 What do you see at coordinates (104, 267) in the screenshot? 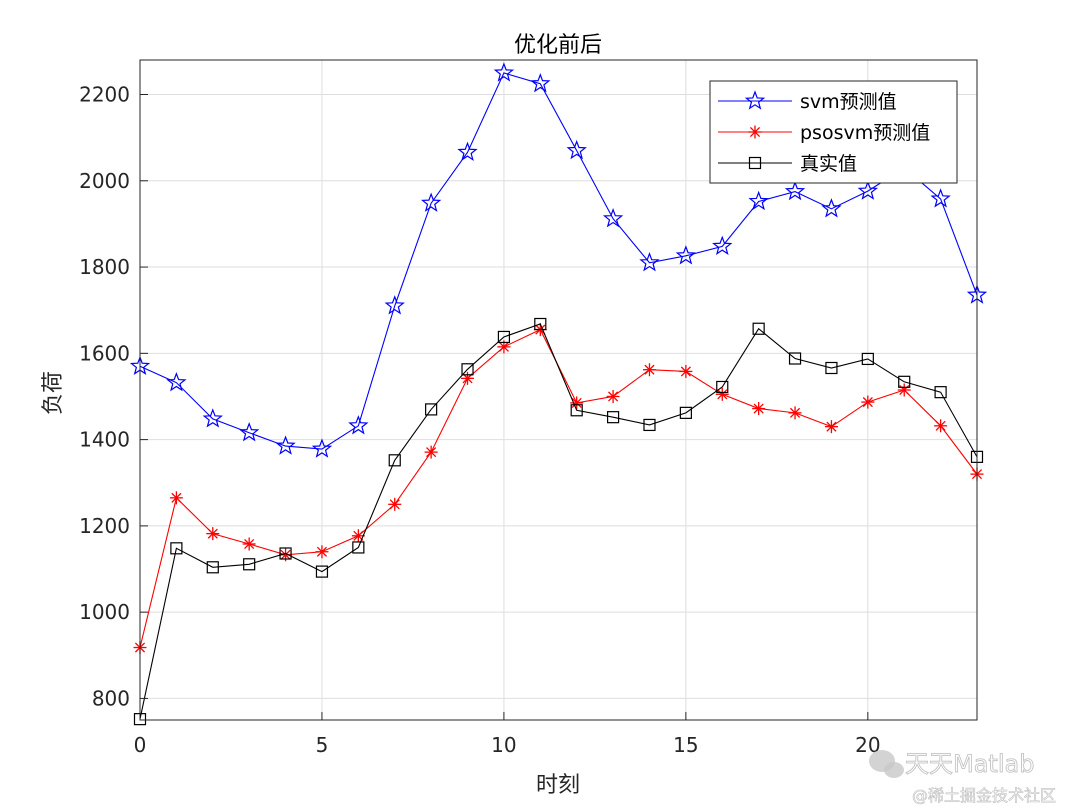
I see `y-tick-label: 1800` at bounding box center [104, 267].